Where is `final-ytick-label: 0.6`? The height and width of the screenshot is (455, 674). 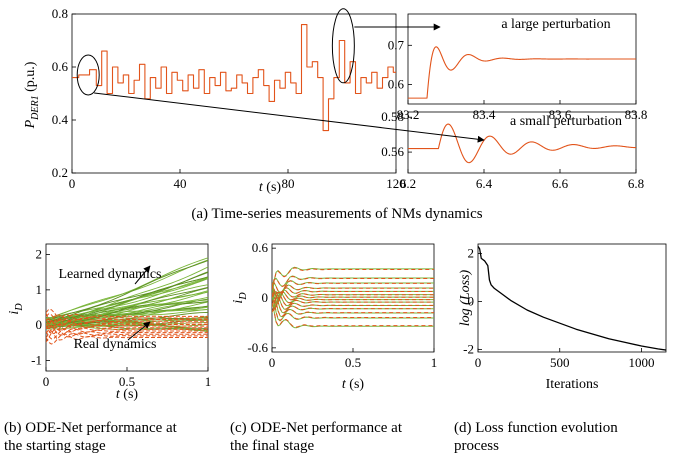 final-ytick-label: 0.6 is located at coordinates (260, 247).